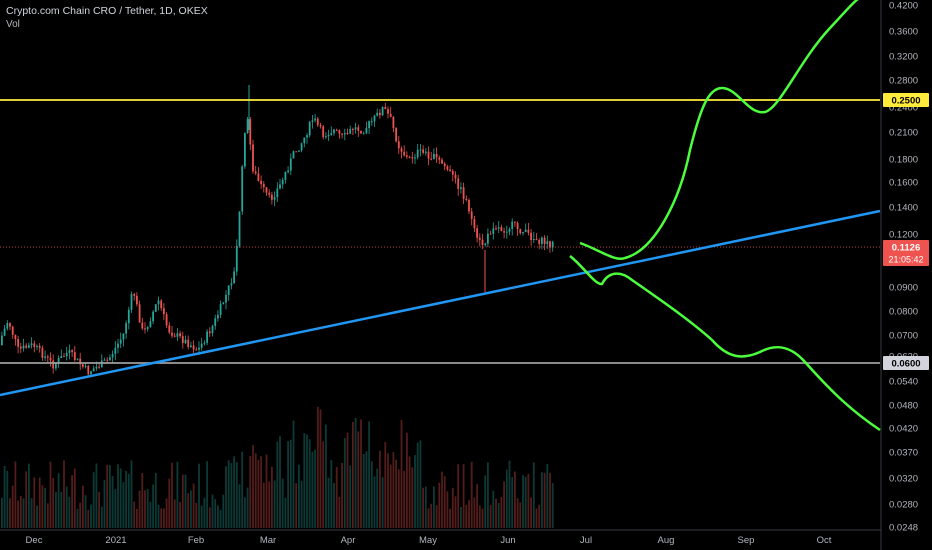 The height and width of the screenshot is (550, 932). What do you see at coordinates (720, 130) in the screenshot?
I see `bullish-projection` at bounding box center [720, 130].